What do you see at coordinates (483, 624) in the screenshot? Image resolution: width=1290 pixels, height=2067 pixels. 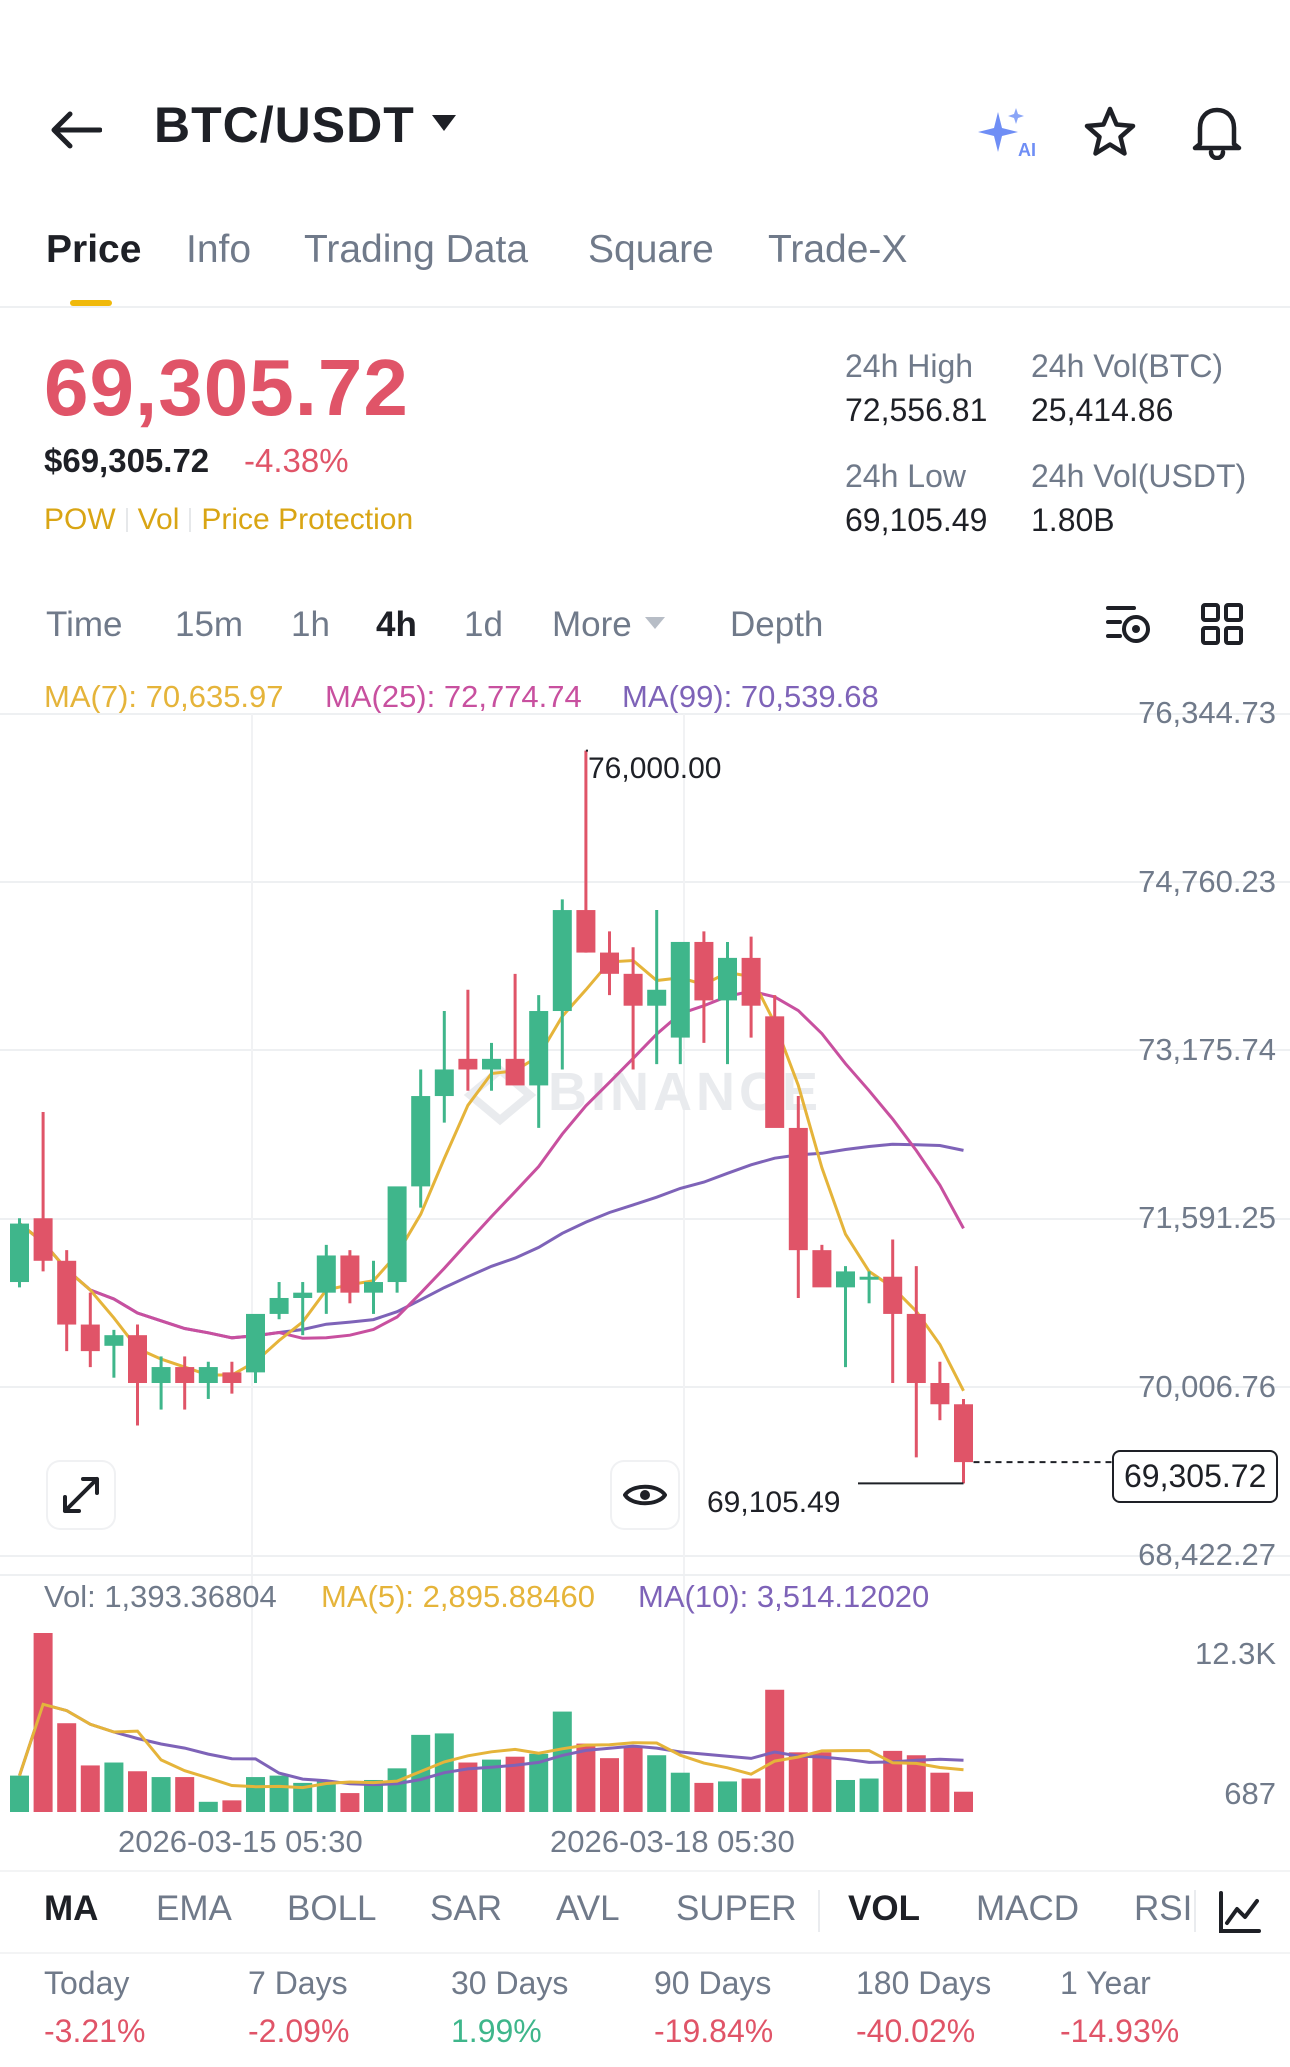 I see `interval-1d: 1d` at bounding box center [483, 624].